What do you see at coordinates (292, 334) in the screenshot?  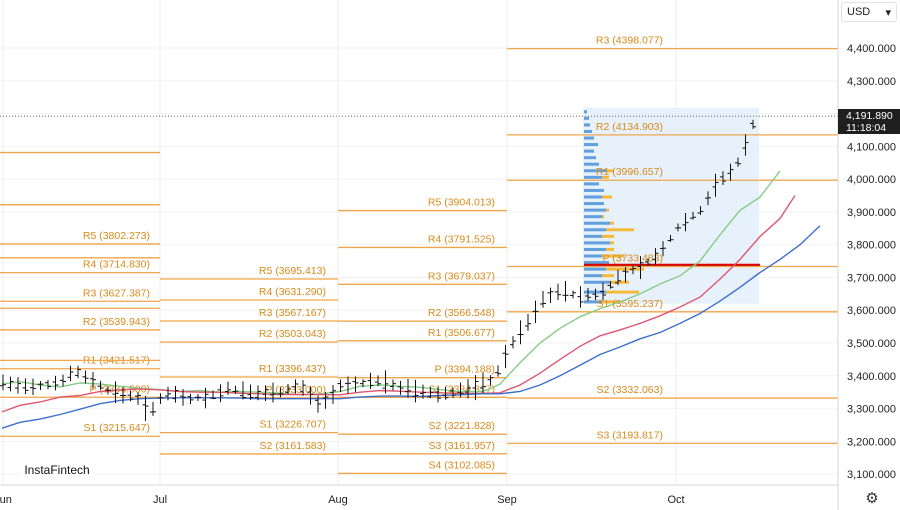 I see `pivot-label: R2 (3503.043)` at bounding box center [292, 334].